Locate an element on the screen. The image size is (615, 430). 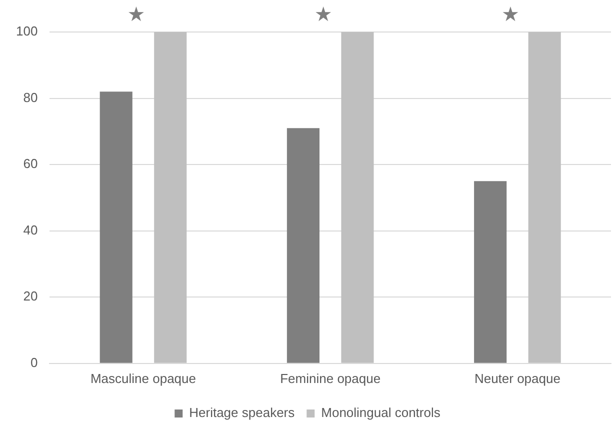
x-tick-label: Neuter opaque is located at coordinates (517, 378).